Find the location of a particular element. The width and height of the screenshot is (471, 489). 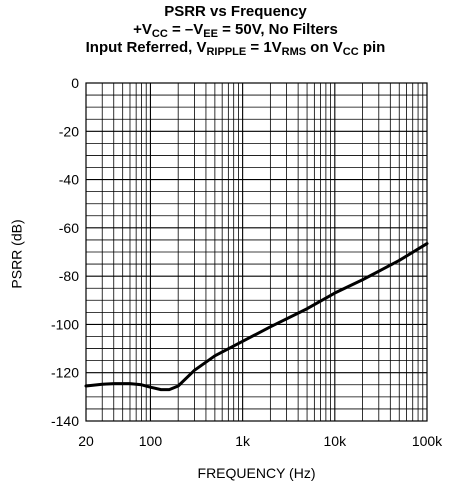

x-tick-label: 100 is located at coordinates (151, 441).